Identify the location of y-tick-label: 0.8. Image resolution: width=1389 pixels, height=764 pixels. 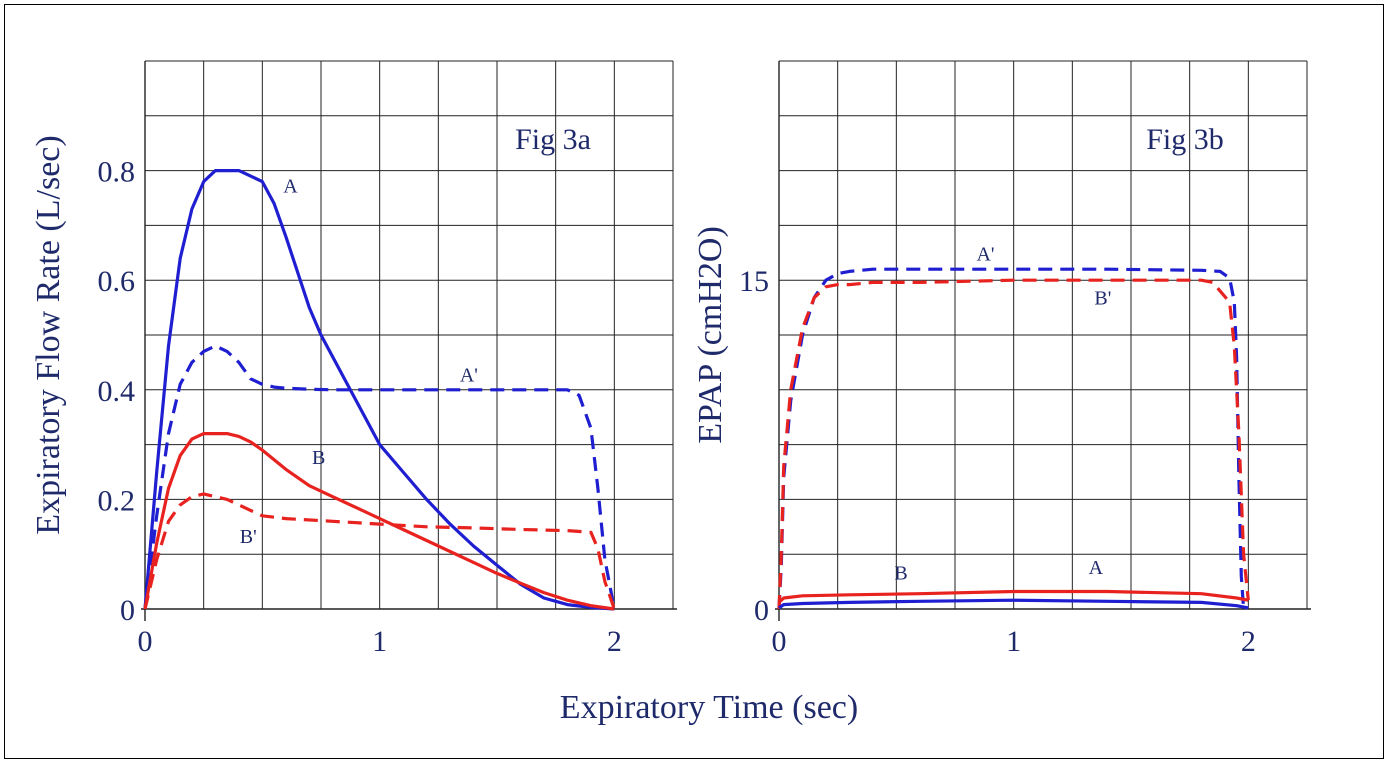
(117, 172).